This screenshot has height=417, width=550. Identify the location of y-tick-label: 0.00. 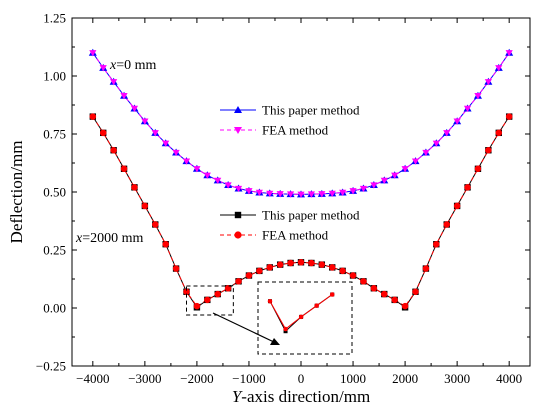
(54, 308).